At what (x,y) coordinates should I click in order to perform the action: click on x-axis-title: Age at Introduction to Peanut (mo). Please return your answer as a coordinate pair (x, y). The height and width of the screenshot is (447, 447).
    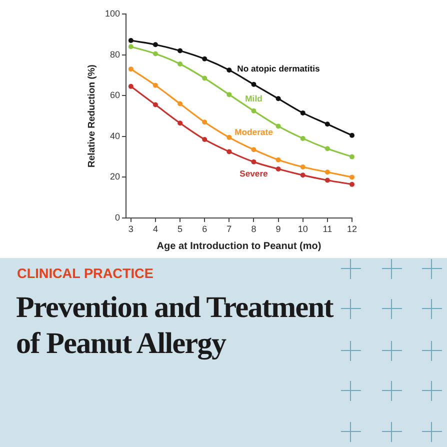
    Looking at the image, I should click on (239, 246).